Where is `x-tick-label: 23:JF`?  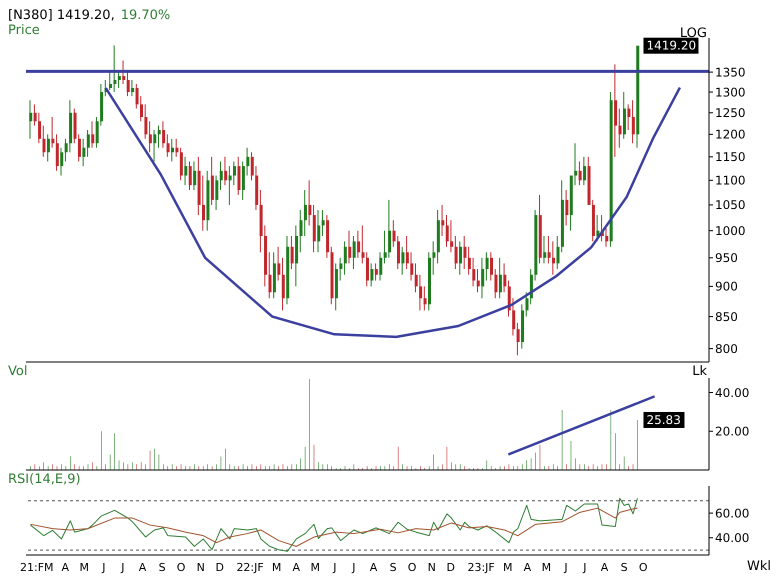 x-tick-label: 23:JF is located at coordinates (481, 567).